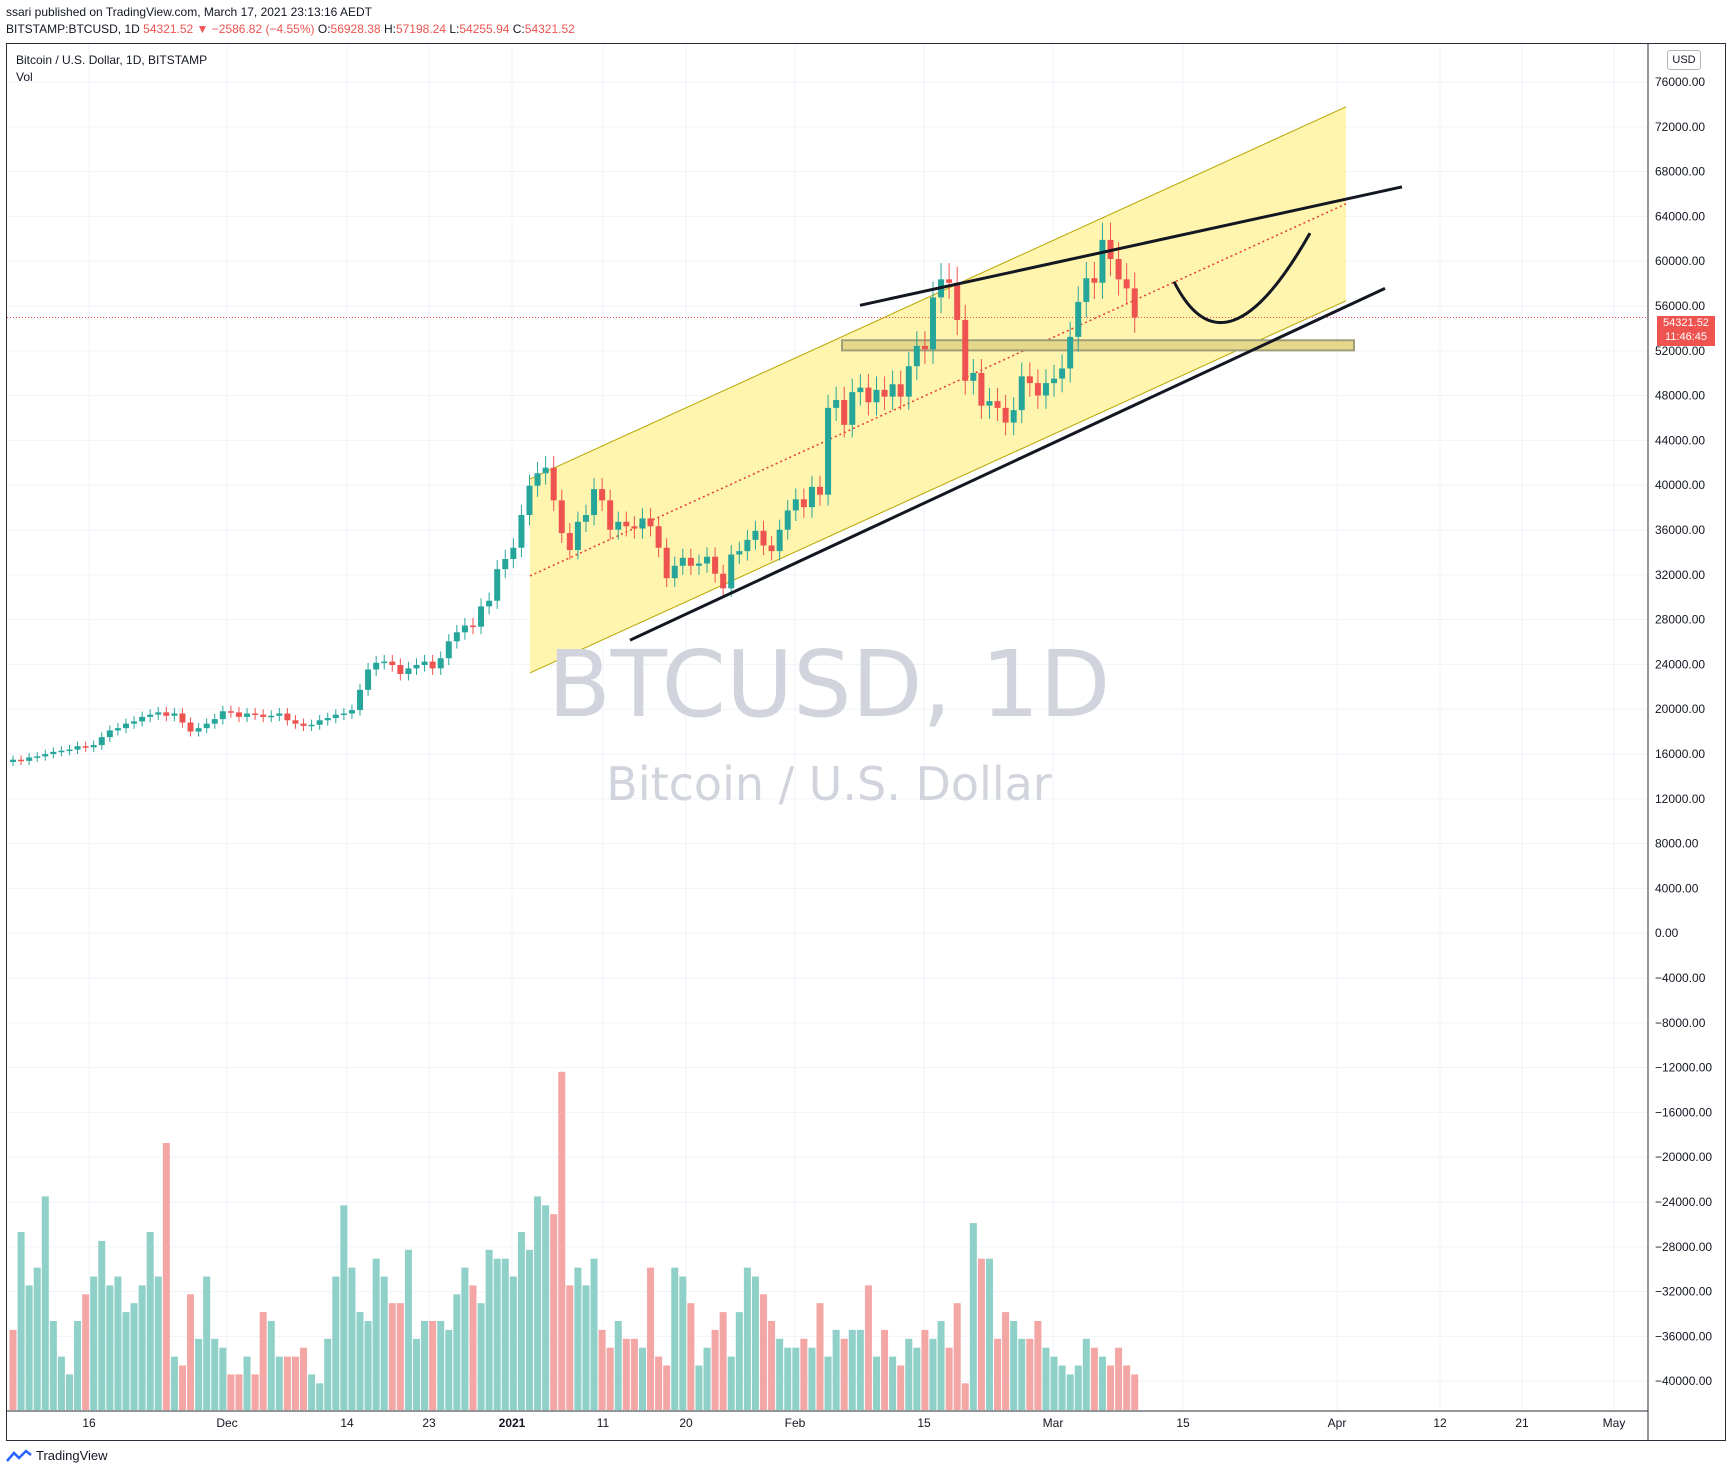 This screenshot has width=1733, height=1473. Describe the element at coordinates (1680, 351) in the screenshot. I see `price-tick-label: 52000.00` at that location.